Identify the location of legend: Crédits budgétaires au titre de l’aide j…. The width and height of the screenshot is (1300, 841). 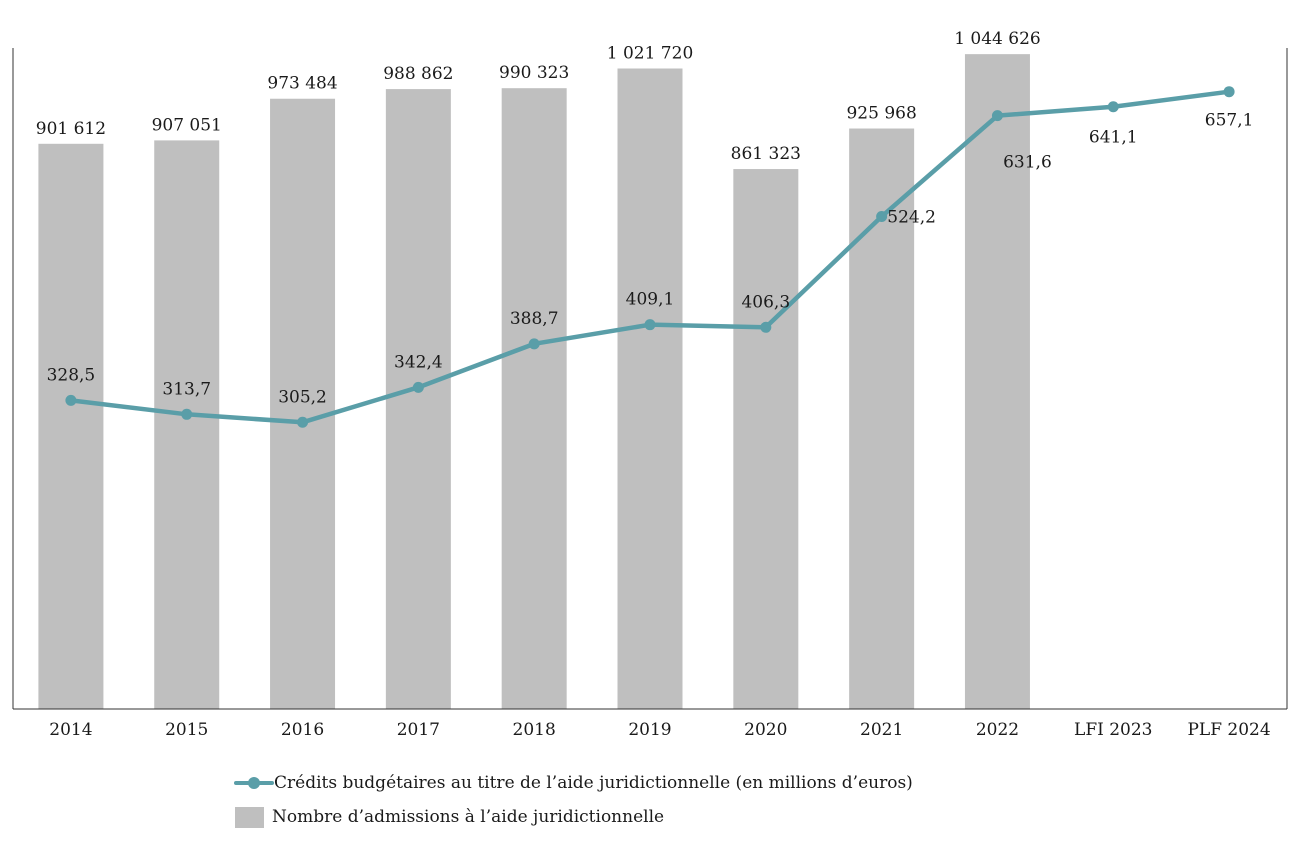
(573, 800).